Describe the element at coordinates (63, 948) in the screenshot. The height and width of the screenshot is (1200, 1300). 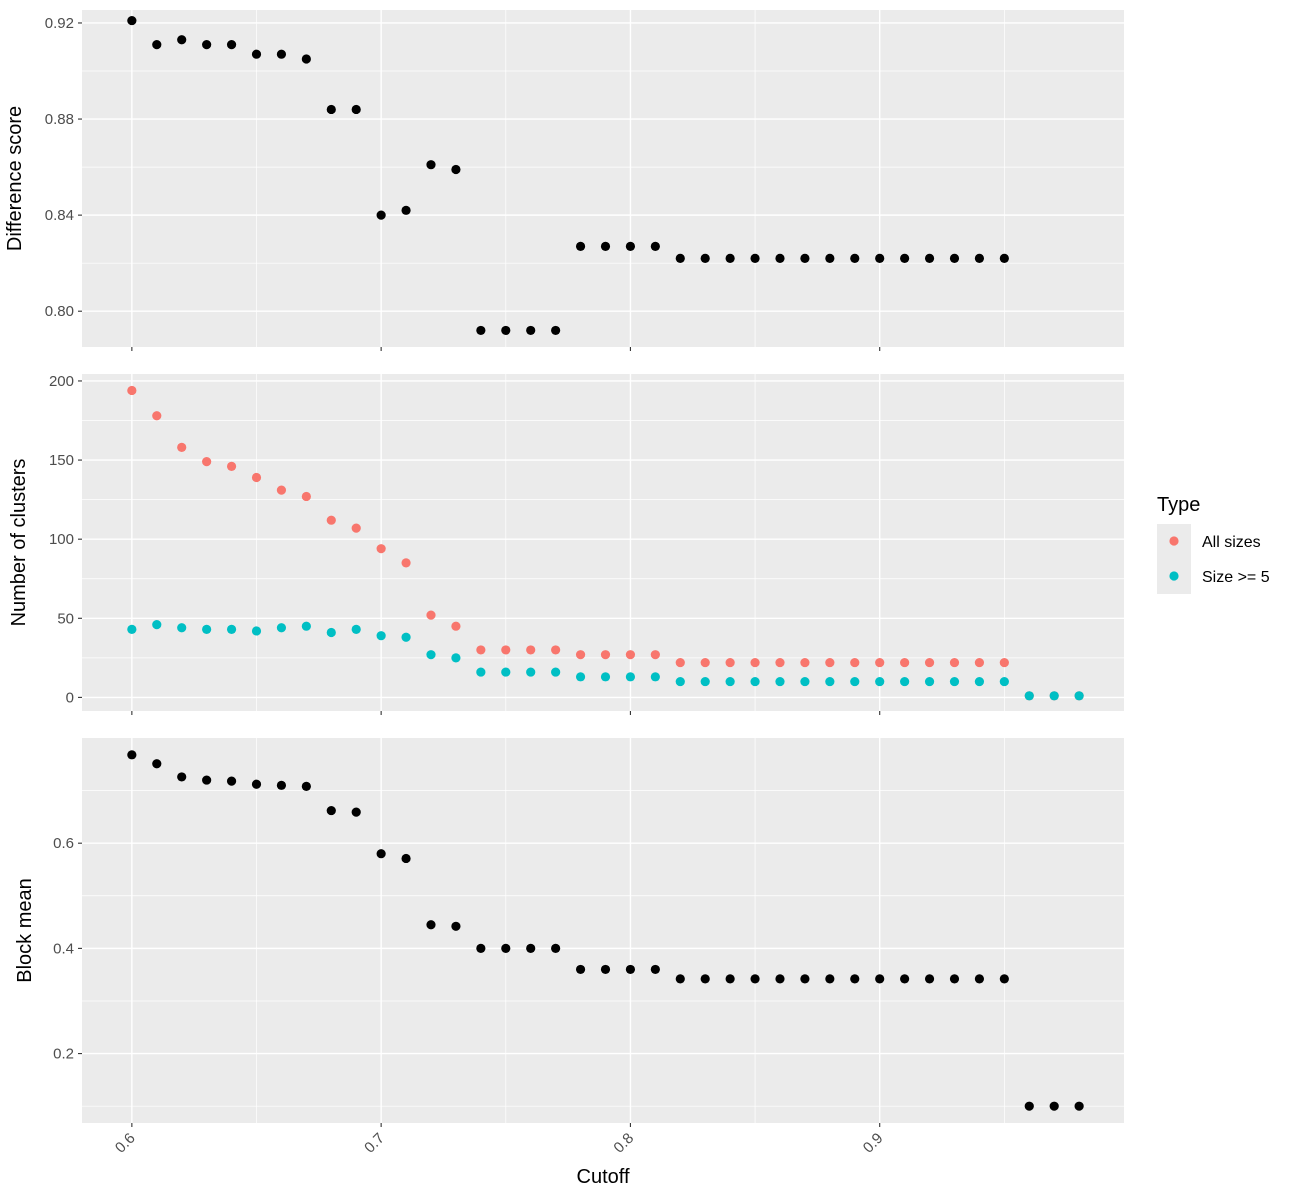
I see `y-tick-label: 0.4` at that location.